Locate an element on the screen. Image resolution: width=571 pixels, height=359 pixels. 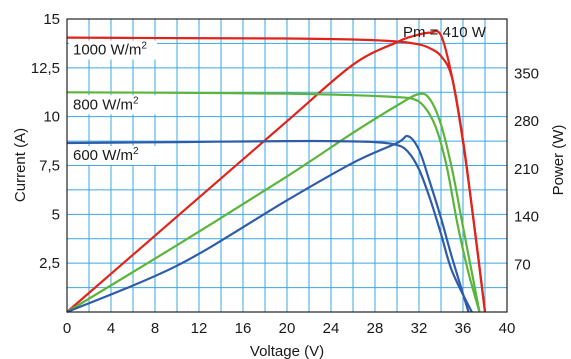
x-tick-label: 36 is located at coordinates (463, 328).